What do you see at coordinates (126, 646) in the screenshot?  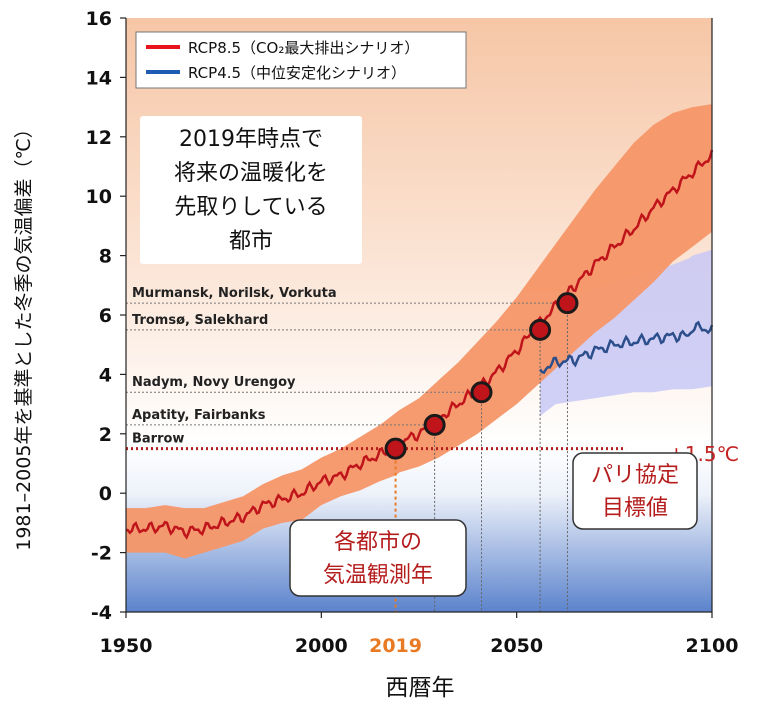 I see `x-tick-label: 1950` at bounding box center [126, 646].